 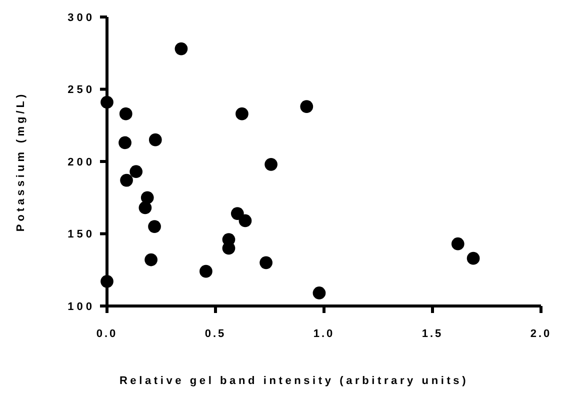 I want to click on x-axis-title: Relative gel band intensity (arbitrary units), so click(x=294, y=381).